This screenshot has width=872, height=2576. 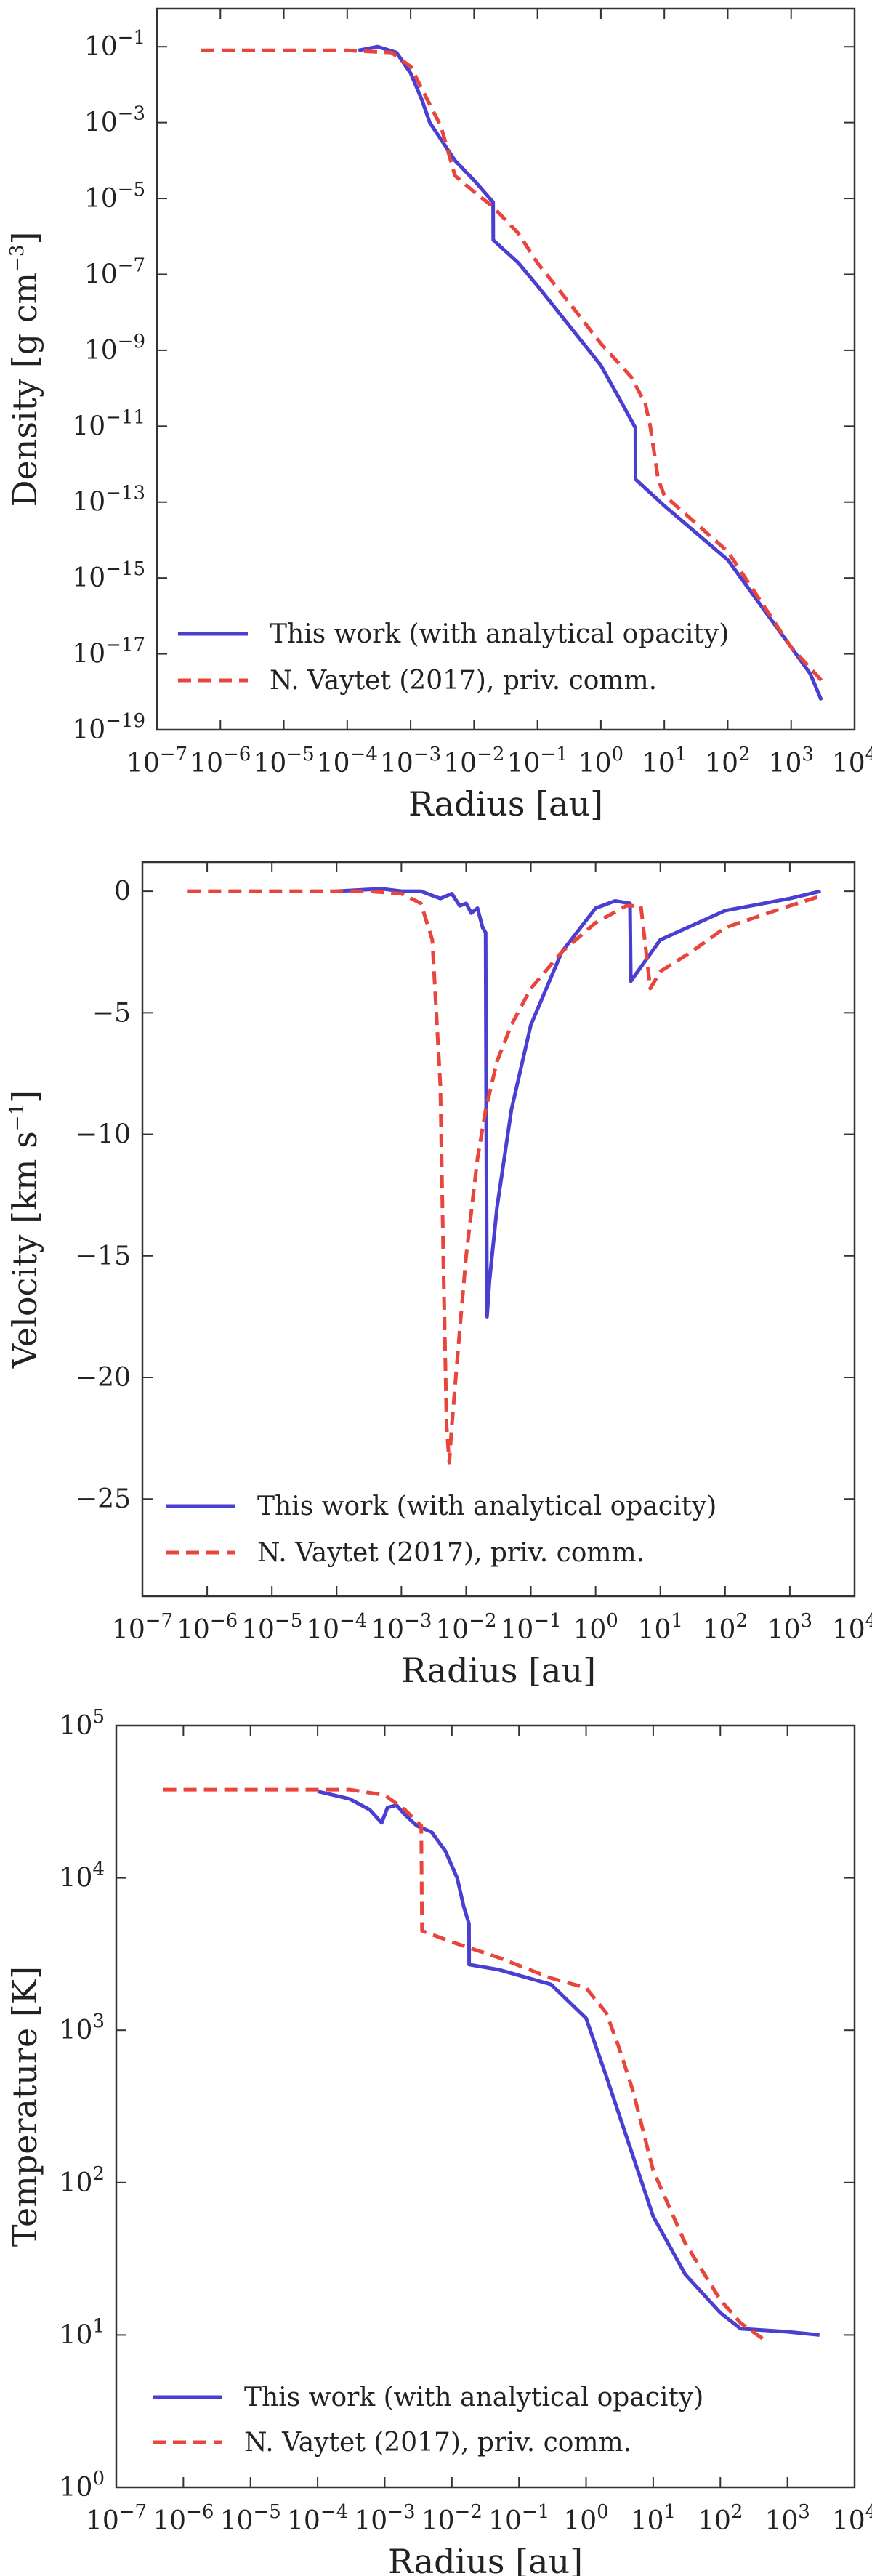 What do you see at coordinates (82, 1723) in the screenshot?
I see `y-tick-label: 10⁵` at bounding box center [82, 1723].